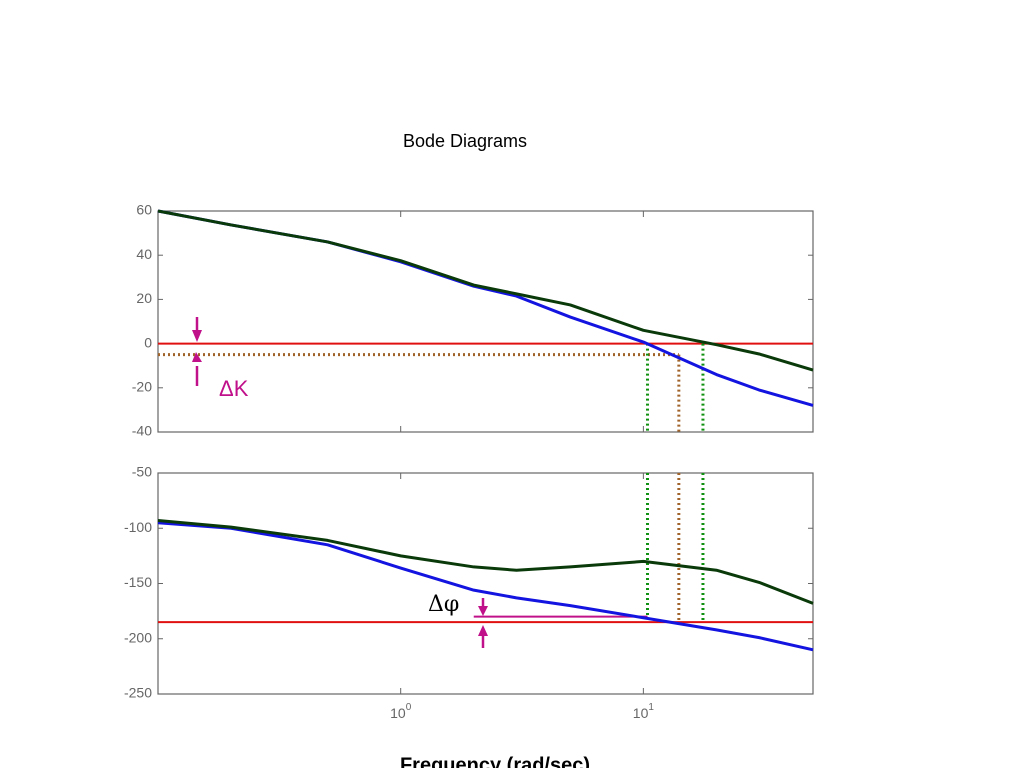 The height and width of the screenshot is (768, 1024). What do you see at coordinates (142, 387) in the screenshot?
I see `y-tick-label: -20` at bounding box center [142, 387].